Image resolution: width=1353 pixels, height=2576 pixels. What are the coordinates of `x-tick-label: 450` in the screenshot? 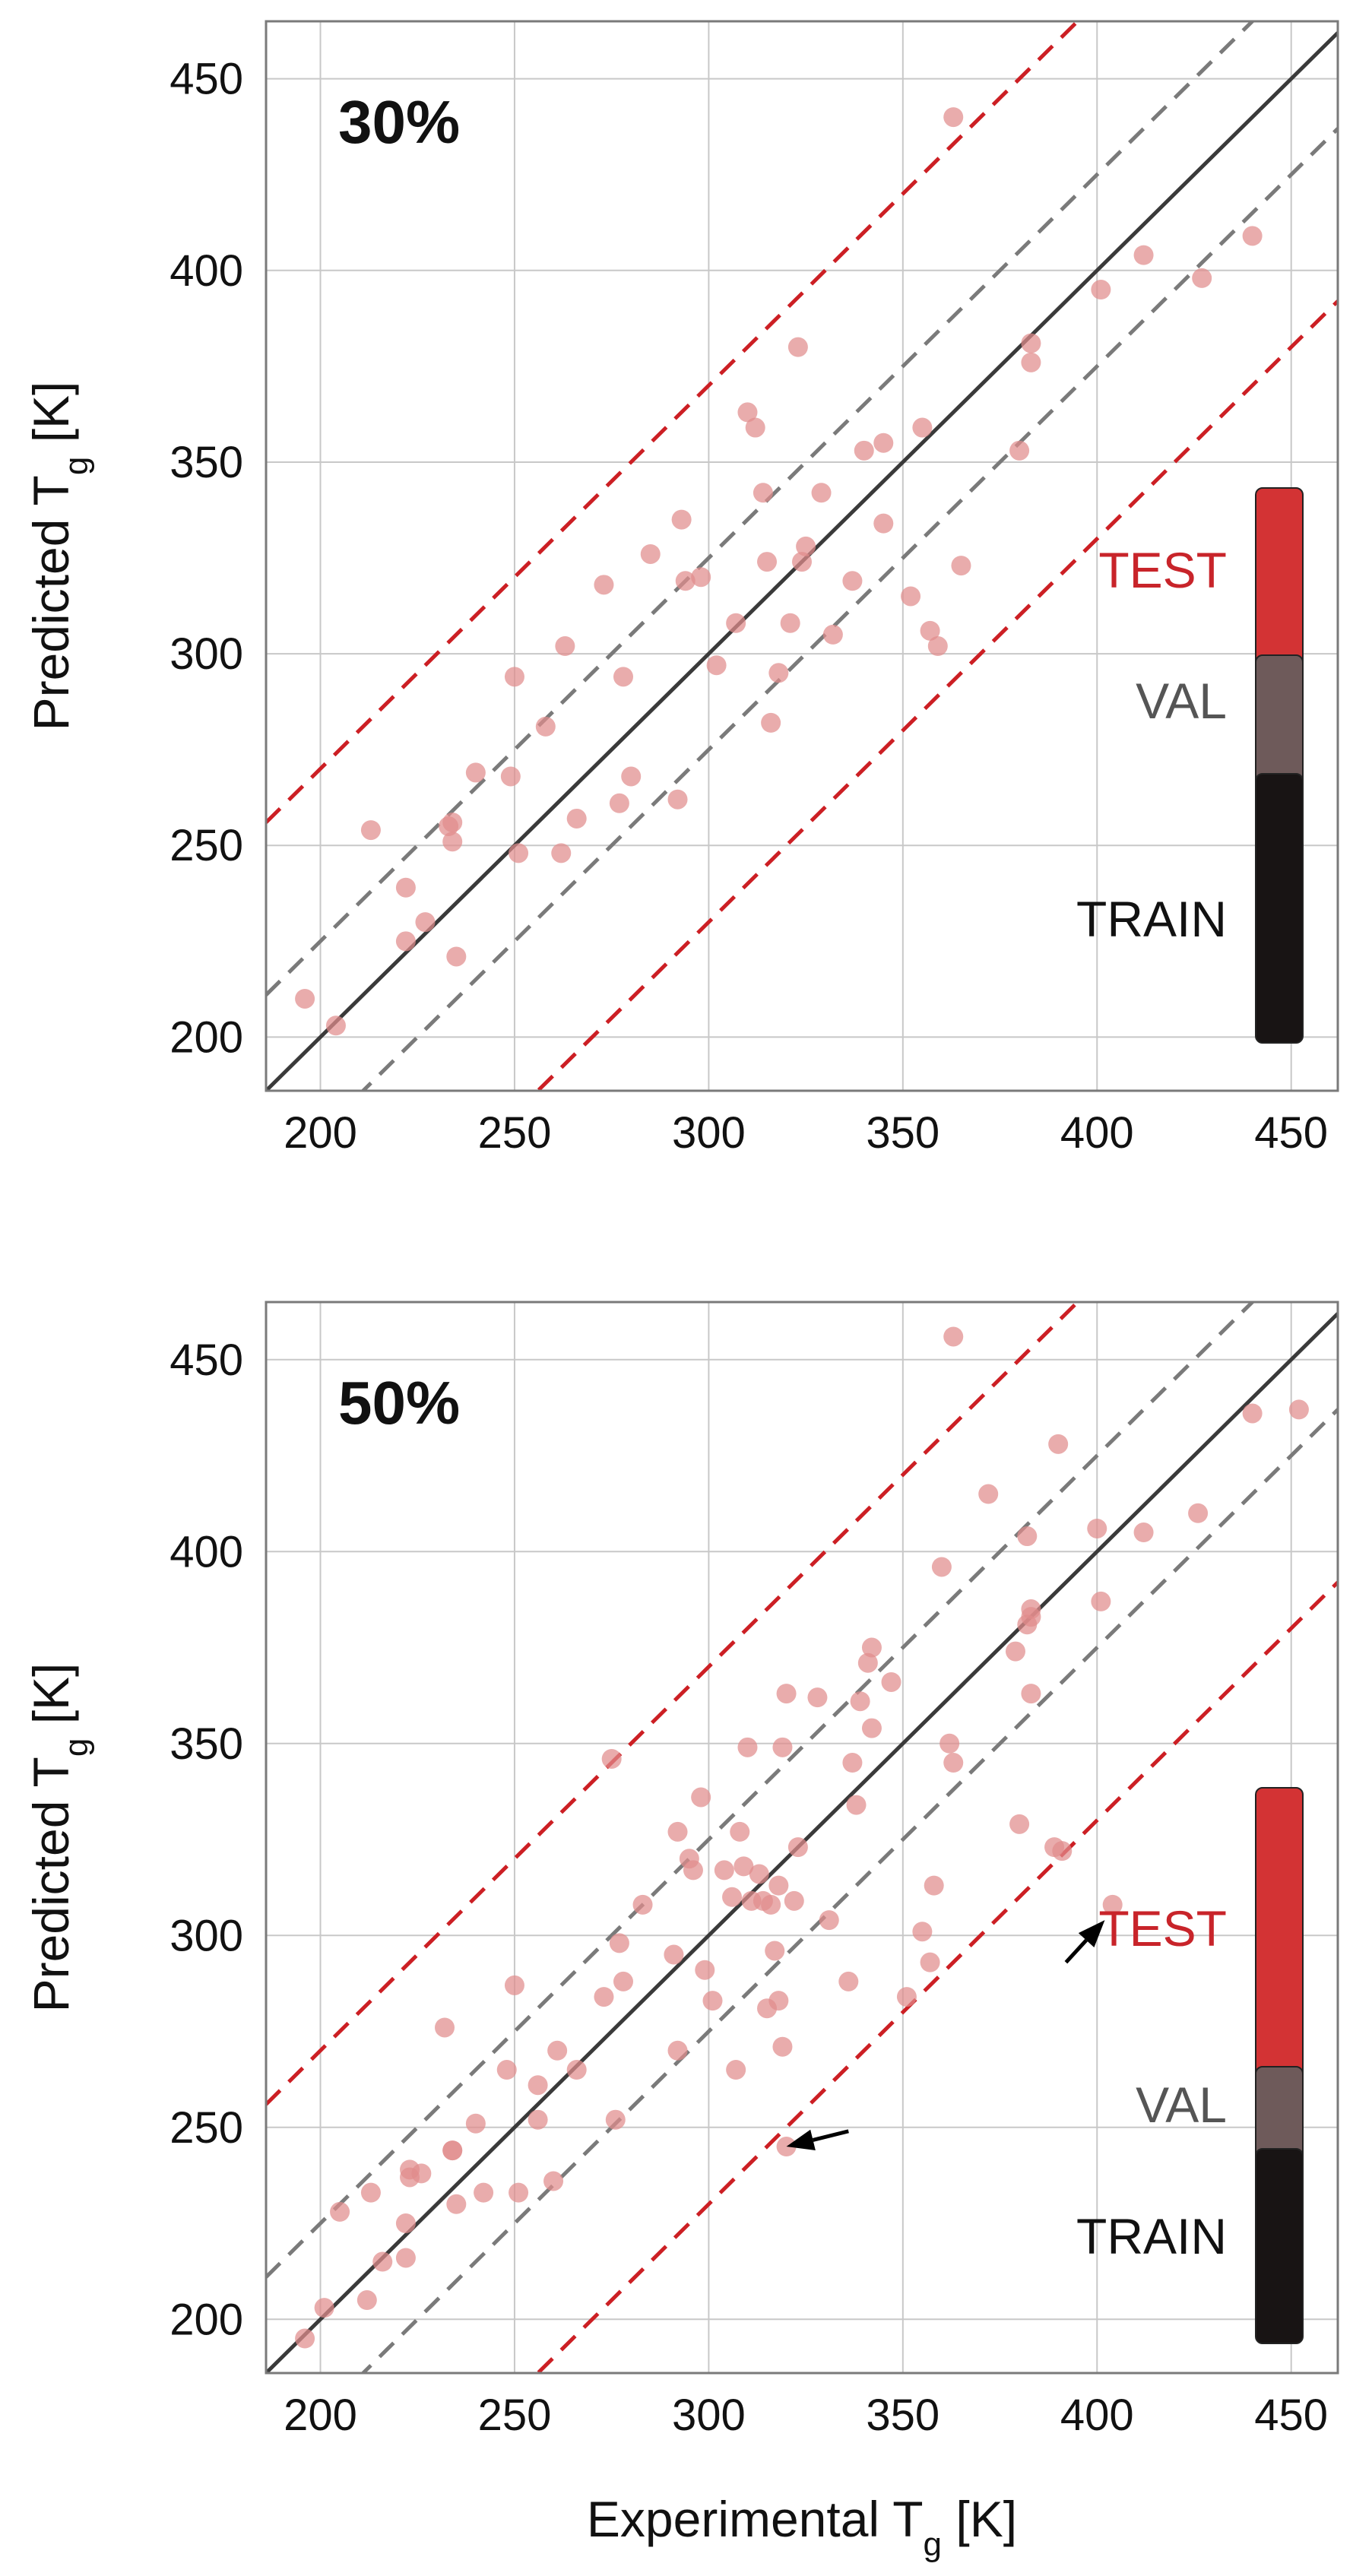 It's located at (1291, 2415).